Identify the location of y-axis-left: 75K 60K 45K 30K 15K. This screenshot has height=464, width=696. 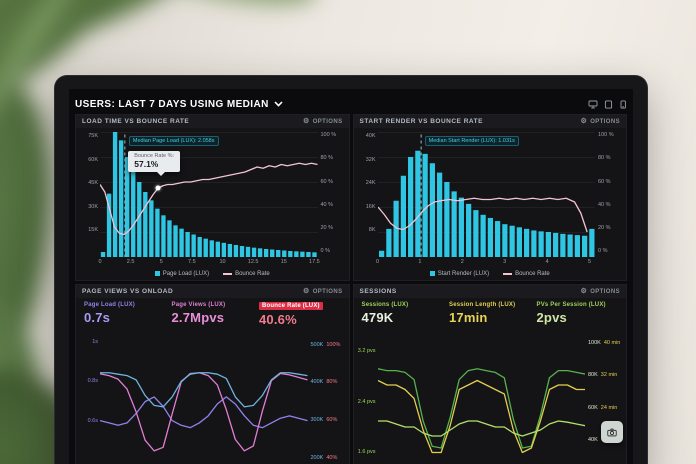
(90, 194).